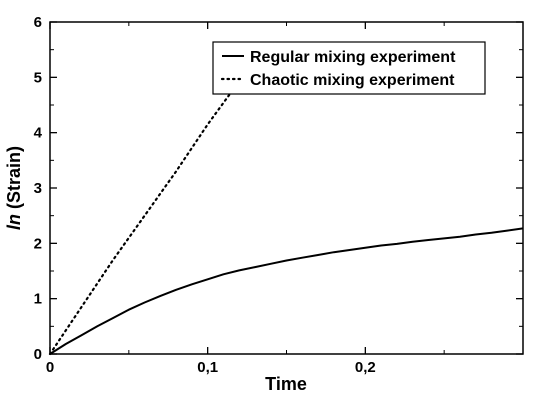  What do you see at coordinates (353, 57) in the screenshot?
I see `legend-label-regular: Regular mixing experiment` at bounding box center [353, 57].